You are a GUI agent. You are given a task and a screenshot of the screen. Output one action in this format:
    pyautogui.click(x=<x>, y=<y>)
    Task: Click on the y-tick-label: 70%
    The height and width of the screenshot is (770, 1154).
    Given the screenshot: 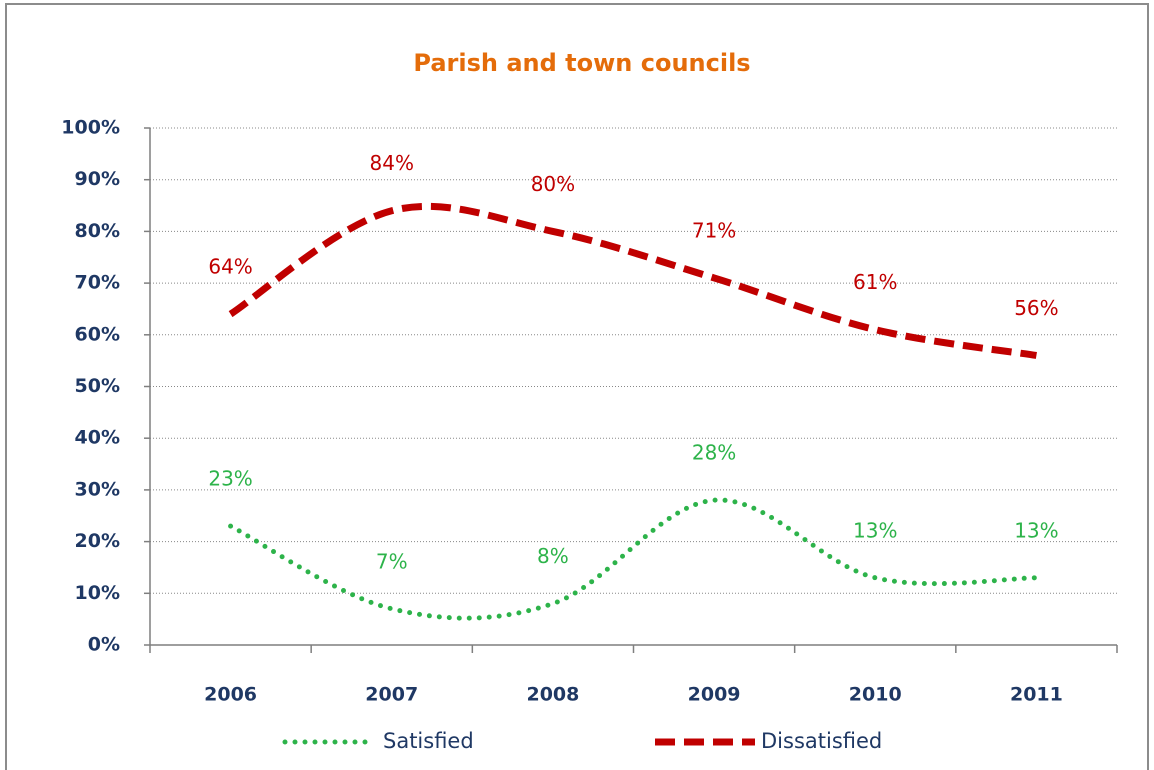 What is the action you would take?
    pyautogui.click(x=97, y=283)
    